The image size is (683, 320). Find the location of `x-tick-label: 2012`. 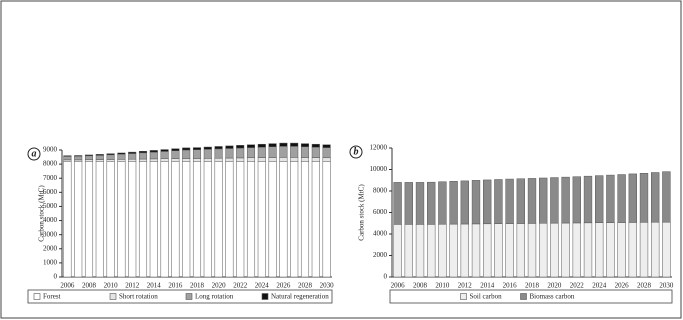

x-tick-label: 2012 is located at coordinates (465, 286).